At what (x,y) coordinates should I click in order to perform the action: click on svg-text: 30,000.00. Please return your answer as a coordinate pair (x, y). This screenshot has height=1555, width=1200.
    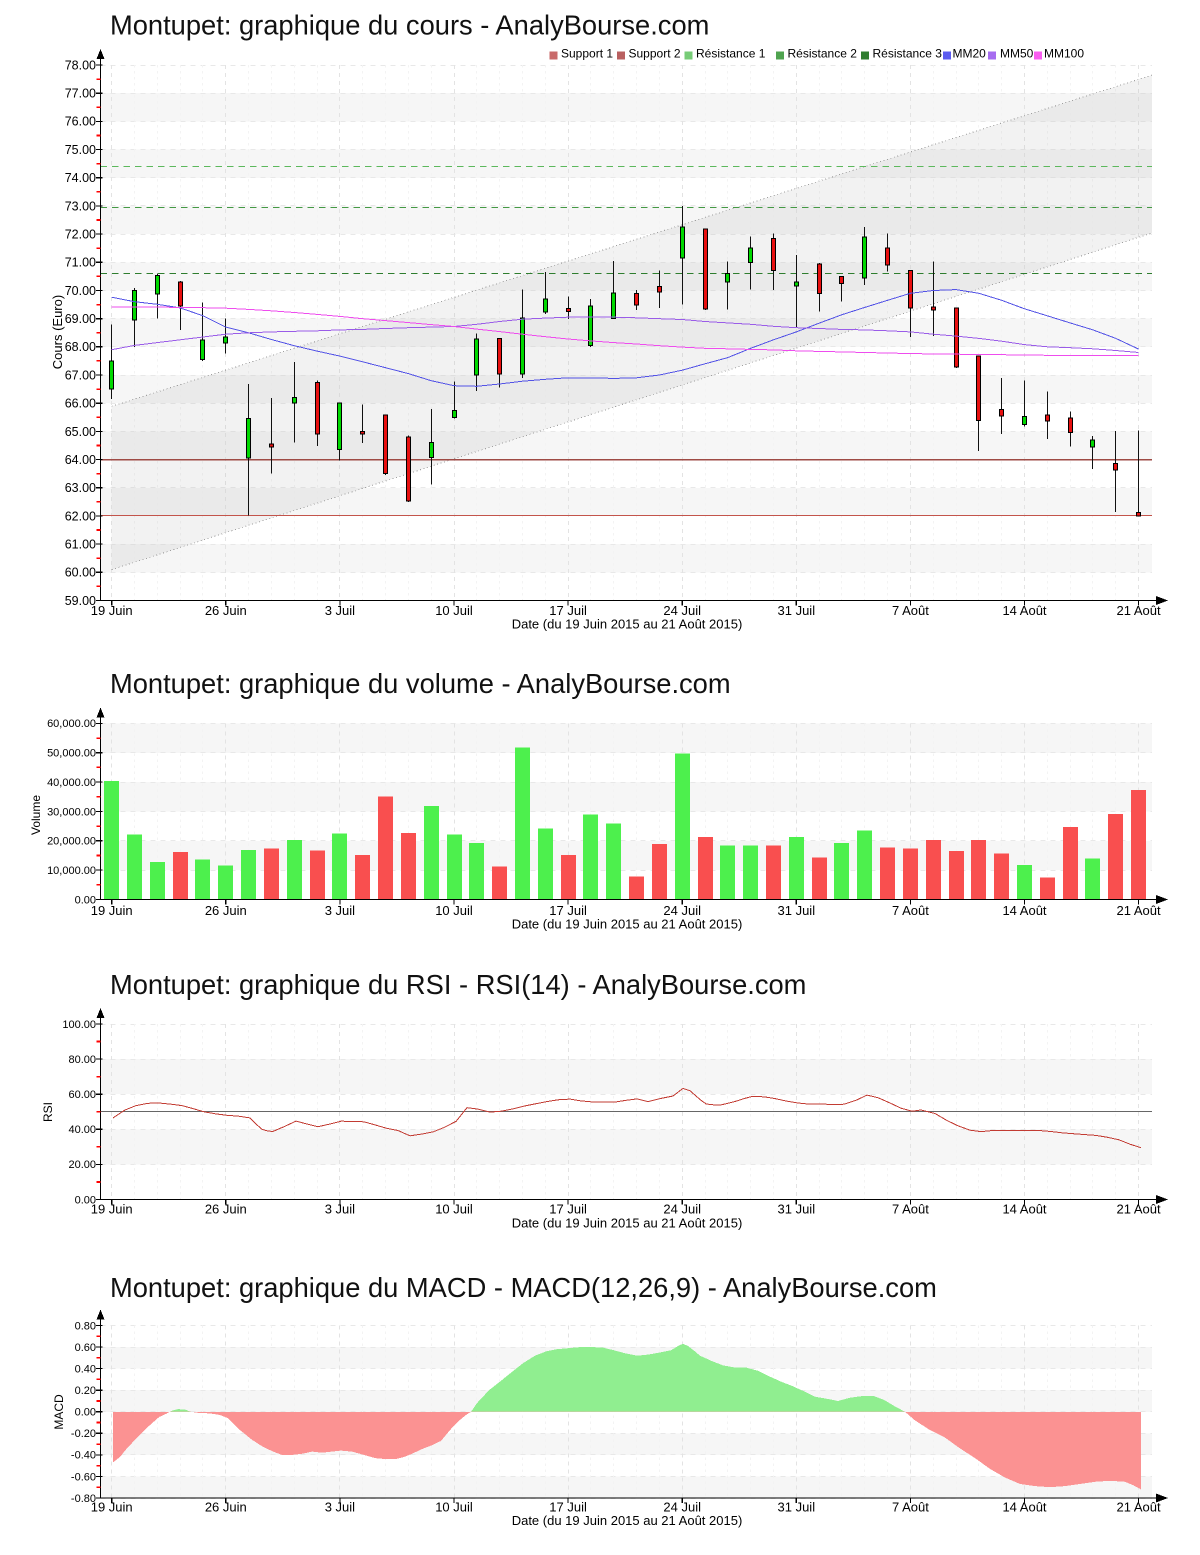
    Looking at the image, I should click on (71, 812).